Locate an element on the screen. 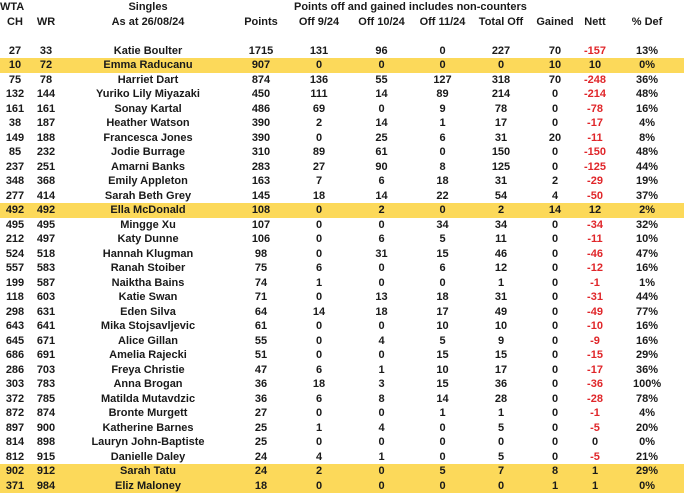  cell-gained: 4 is located at coordinates (555, 195).